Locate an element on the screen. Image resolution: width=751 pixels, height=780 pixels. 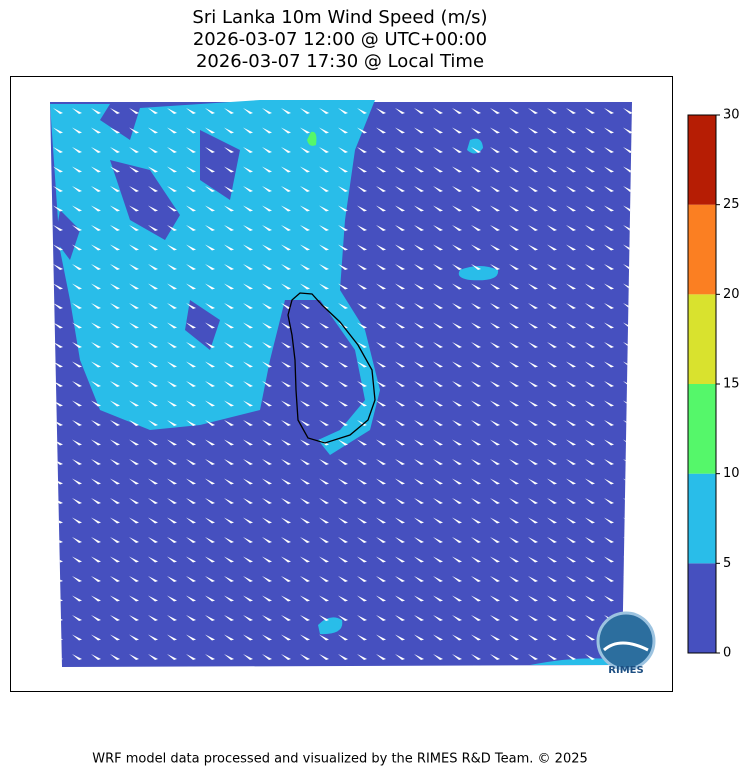
colorbar: 0 5 10 15 20 25 30 is located at coordinates (713, 384).